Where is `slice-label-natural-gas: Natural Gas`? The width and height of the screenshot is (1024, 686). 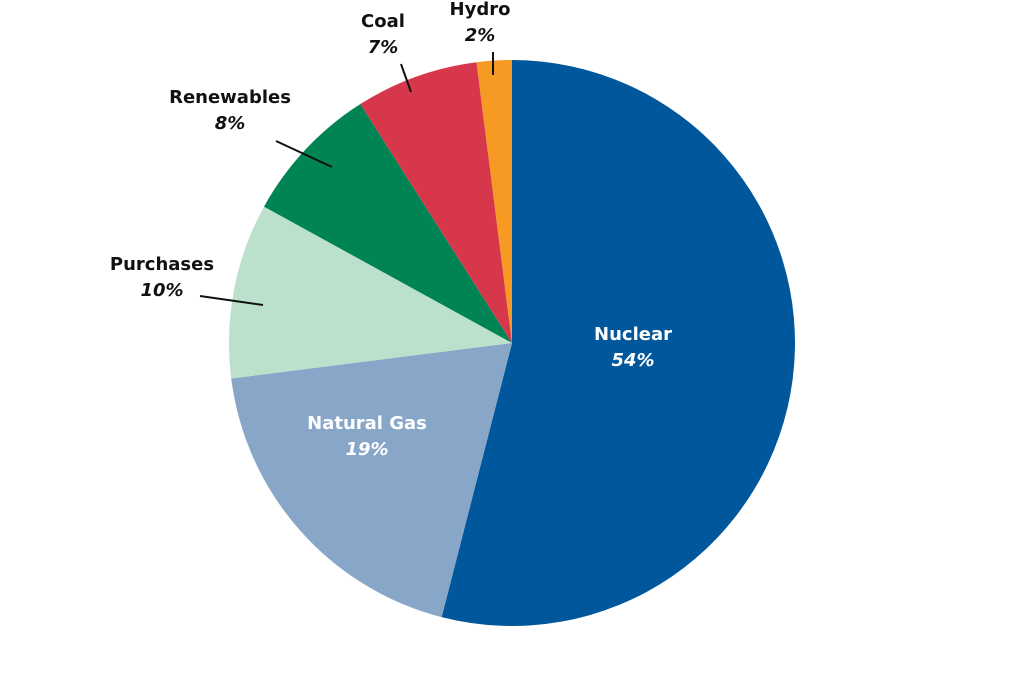
slice-label-natural-gas: Natural Gas is located at coordinates (367, 423).